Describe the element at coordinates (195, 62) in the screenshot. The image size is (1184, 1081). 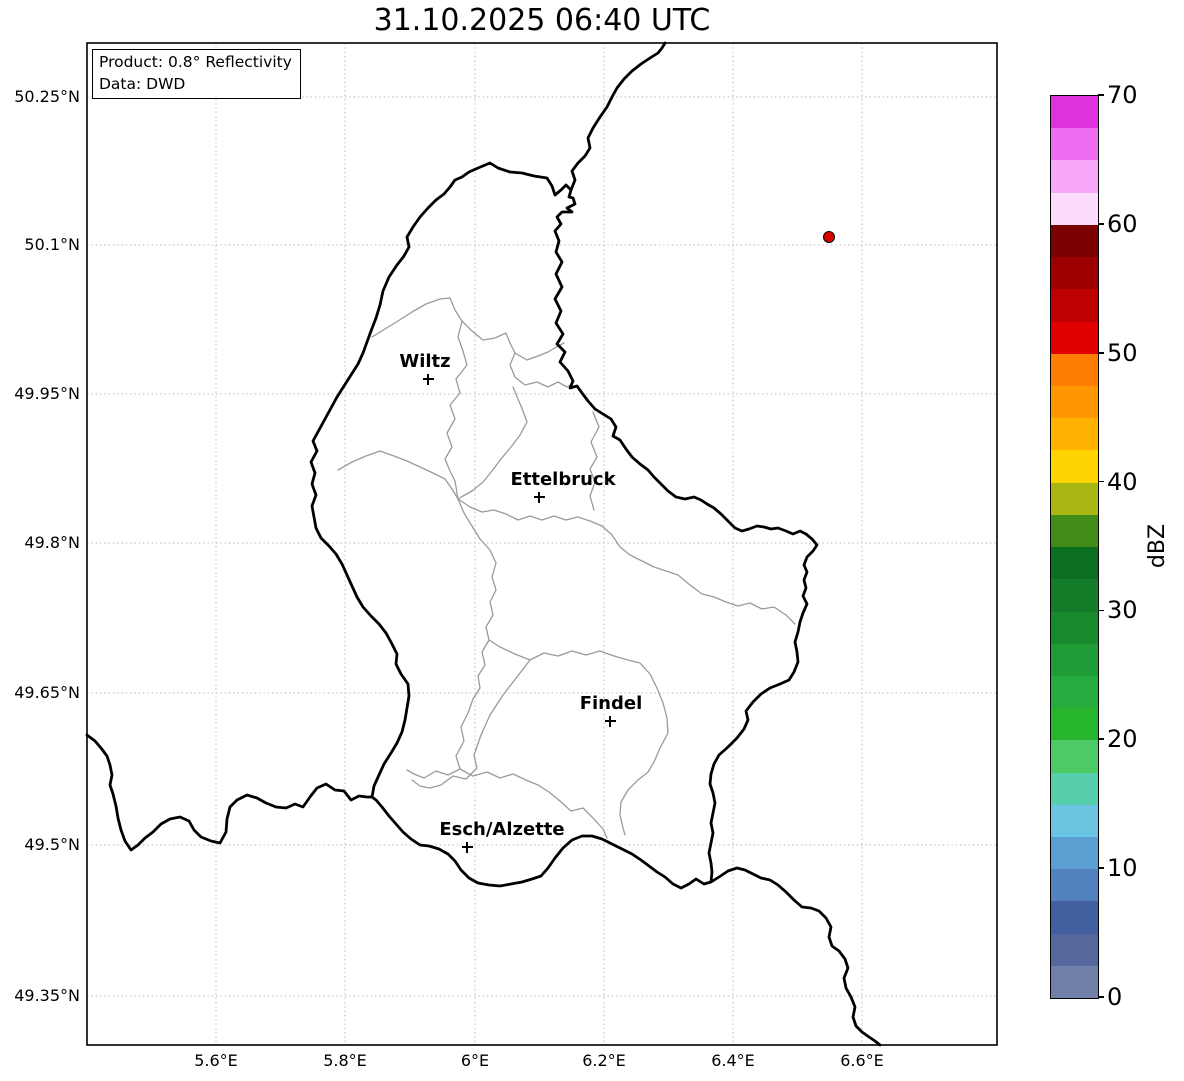
I see `product-info-line: Product: 0.8° Reflectivity` at that location.